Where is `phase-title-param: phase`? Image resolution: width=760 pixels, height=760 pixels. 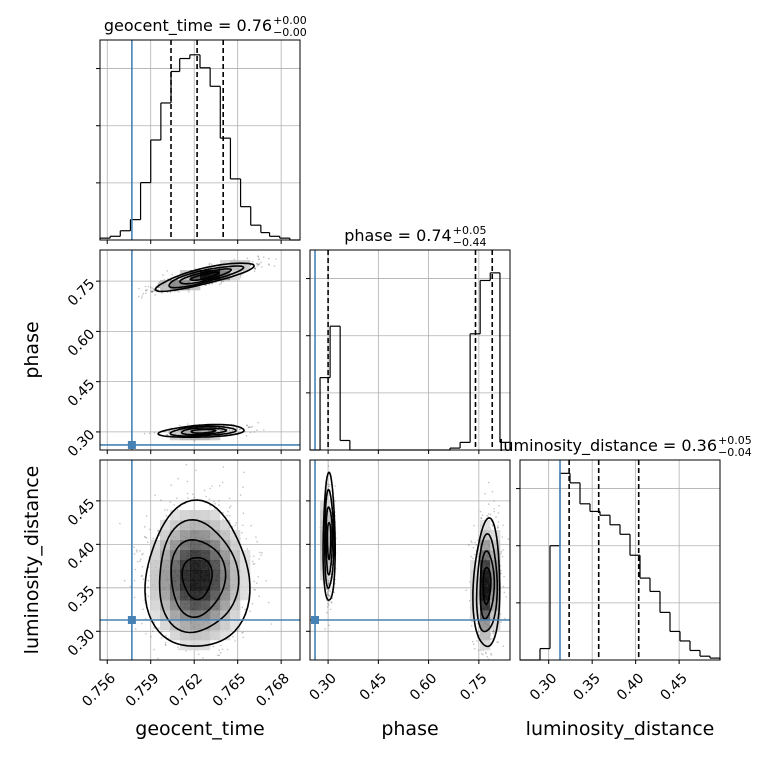
phase-title-param: phase is located at coordinates (368, 235).